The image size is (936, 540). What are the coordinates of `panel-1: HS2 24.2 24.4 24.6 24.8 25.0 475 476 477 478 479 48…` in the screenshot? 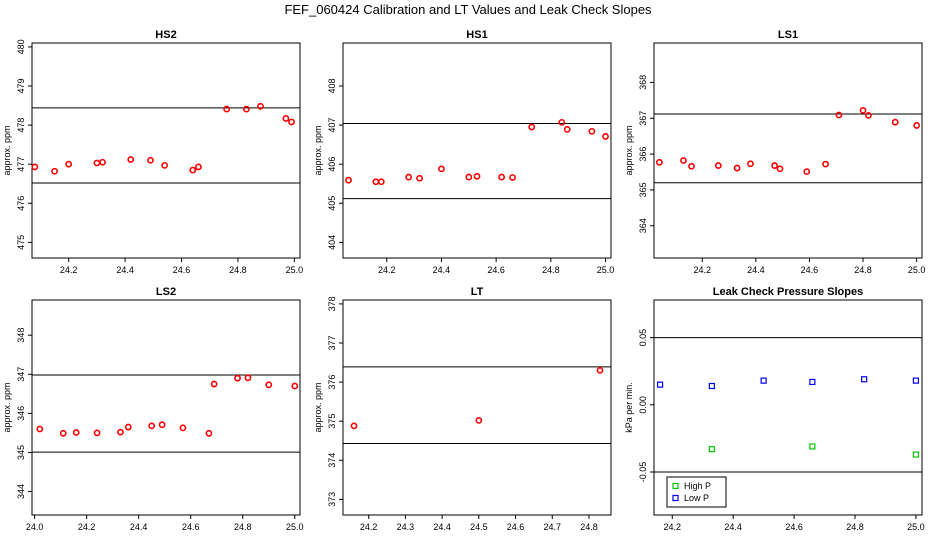 It's located at (152, 152).